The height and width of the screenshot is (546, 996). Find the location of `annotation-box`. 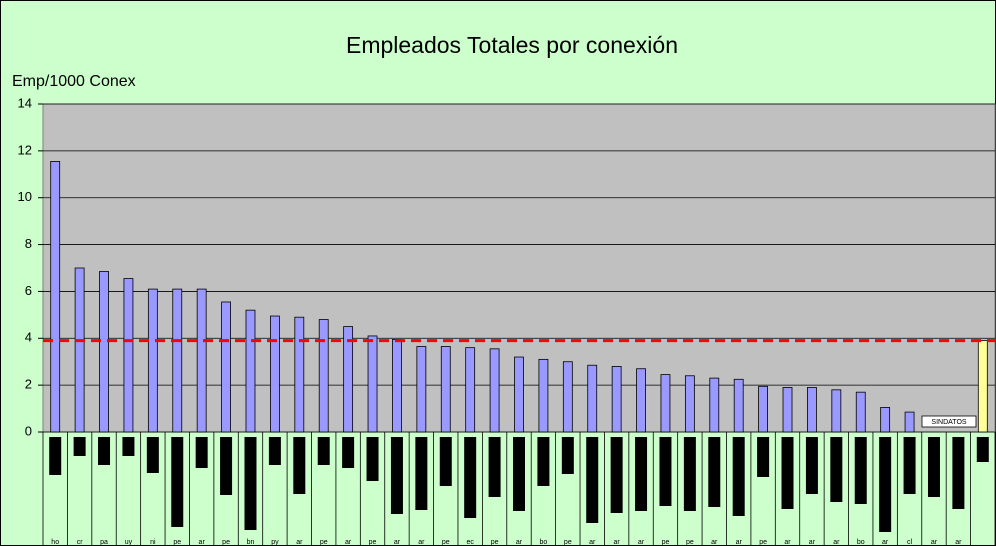

annotation-box is located at coordinates (949, 421).